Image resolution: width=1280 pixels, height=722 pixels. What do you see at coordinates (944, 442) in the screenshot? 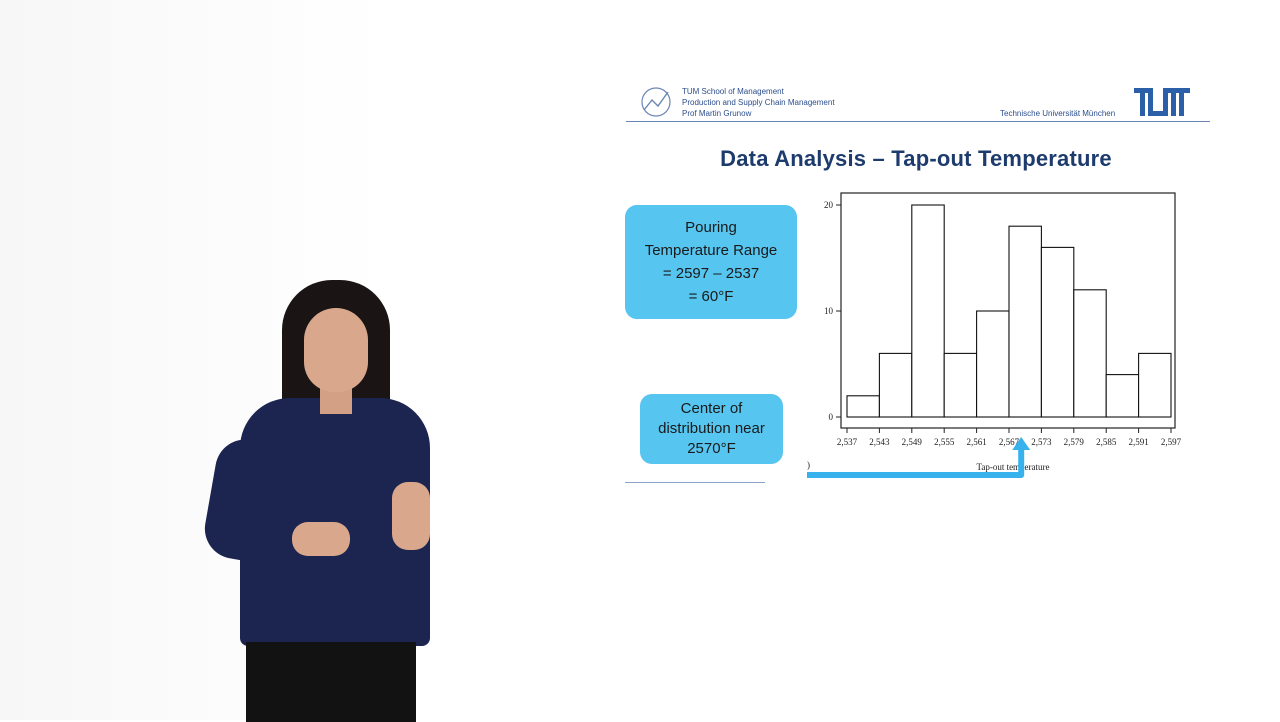
I see `x-tick-label: 2,555` at bounding box center [944, 442].